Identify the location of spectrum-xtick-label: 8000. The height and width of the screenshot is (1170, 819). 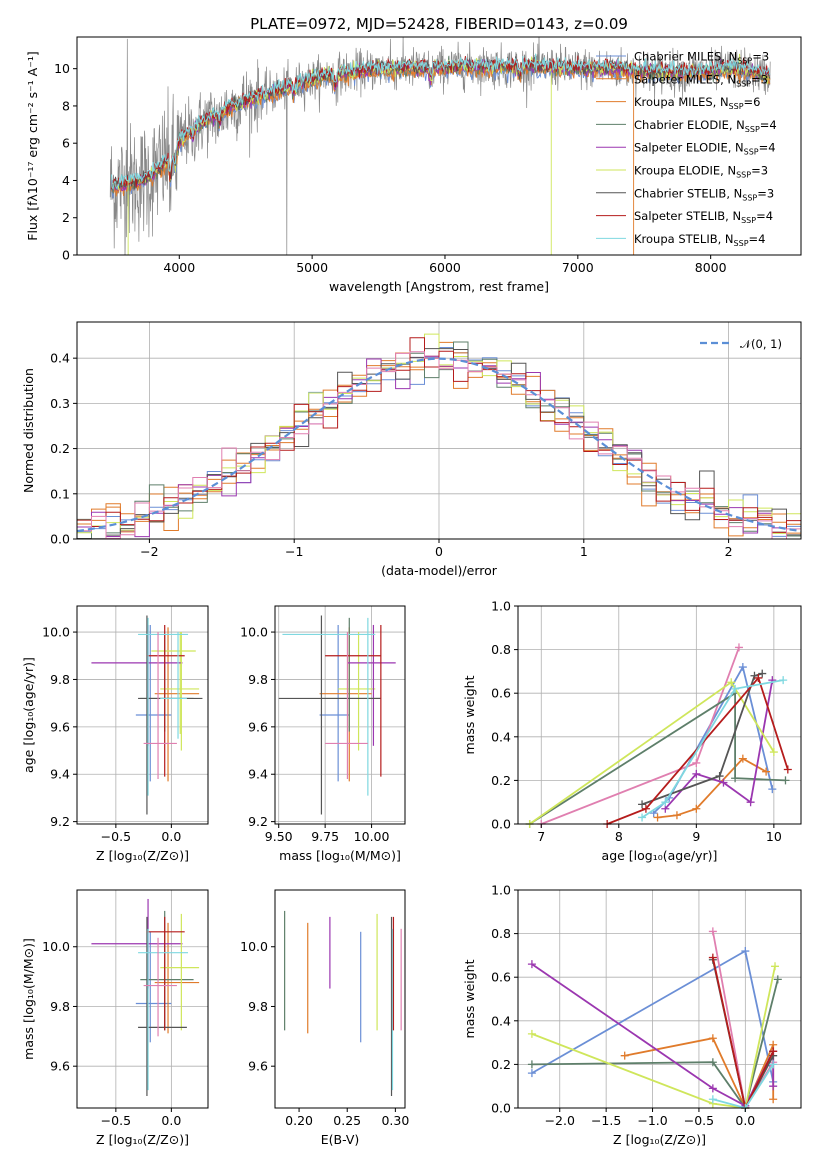
(711, 267).